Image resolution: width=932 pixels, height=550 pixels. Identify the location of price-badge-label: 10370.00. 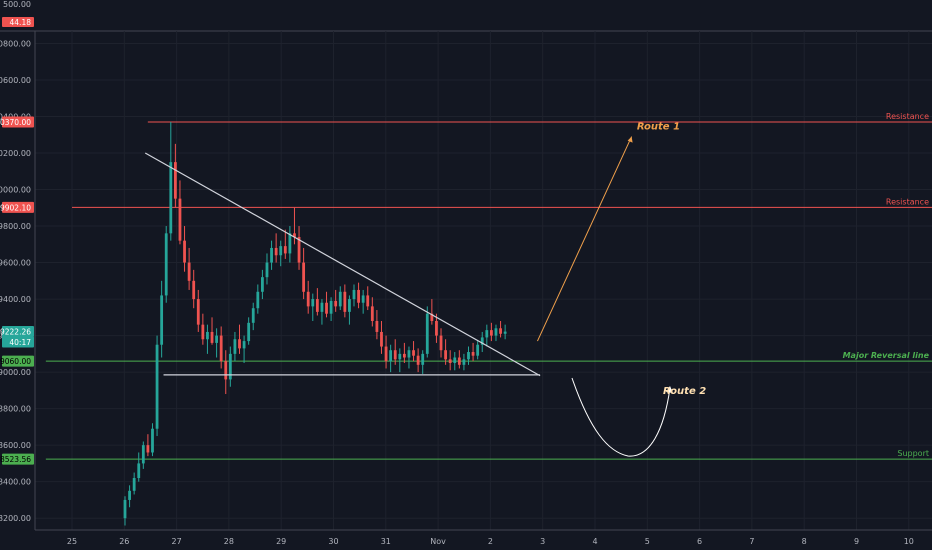
(15, 122).